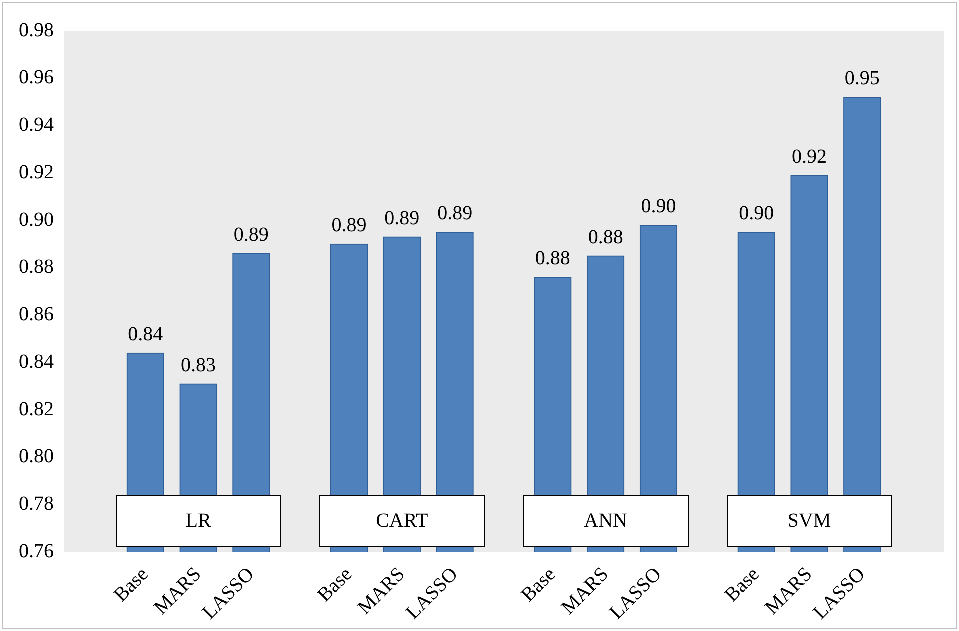 The image size is (959, 631). I want to click on y-tick-label: 0.82, so click(36, 409).